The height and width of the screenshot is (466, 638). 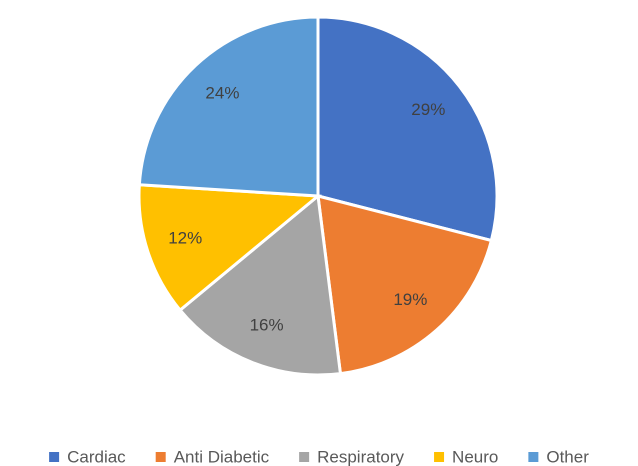 What do you see at coordinates (222, 93) in the screenshot?
I see `data-label: 24%` at bounding box center [222, 93].